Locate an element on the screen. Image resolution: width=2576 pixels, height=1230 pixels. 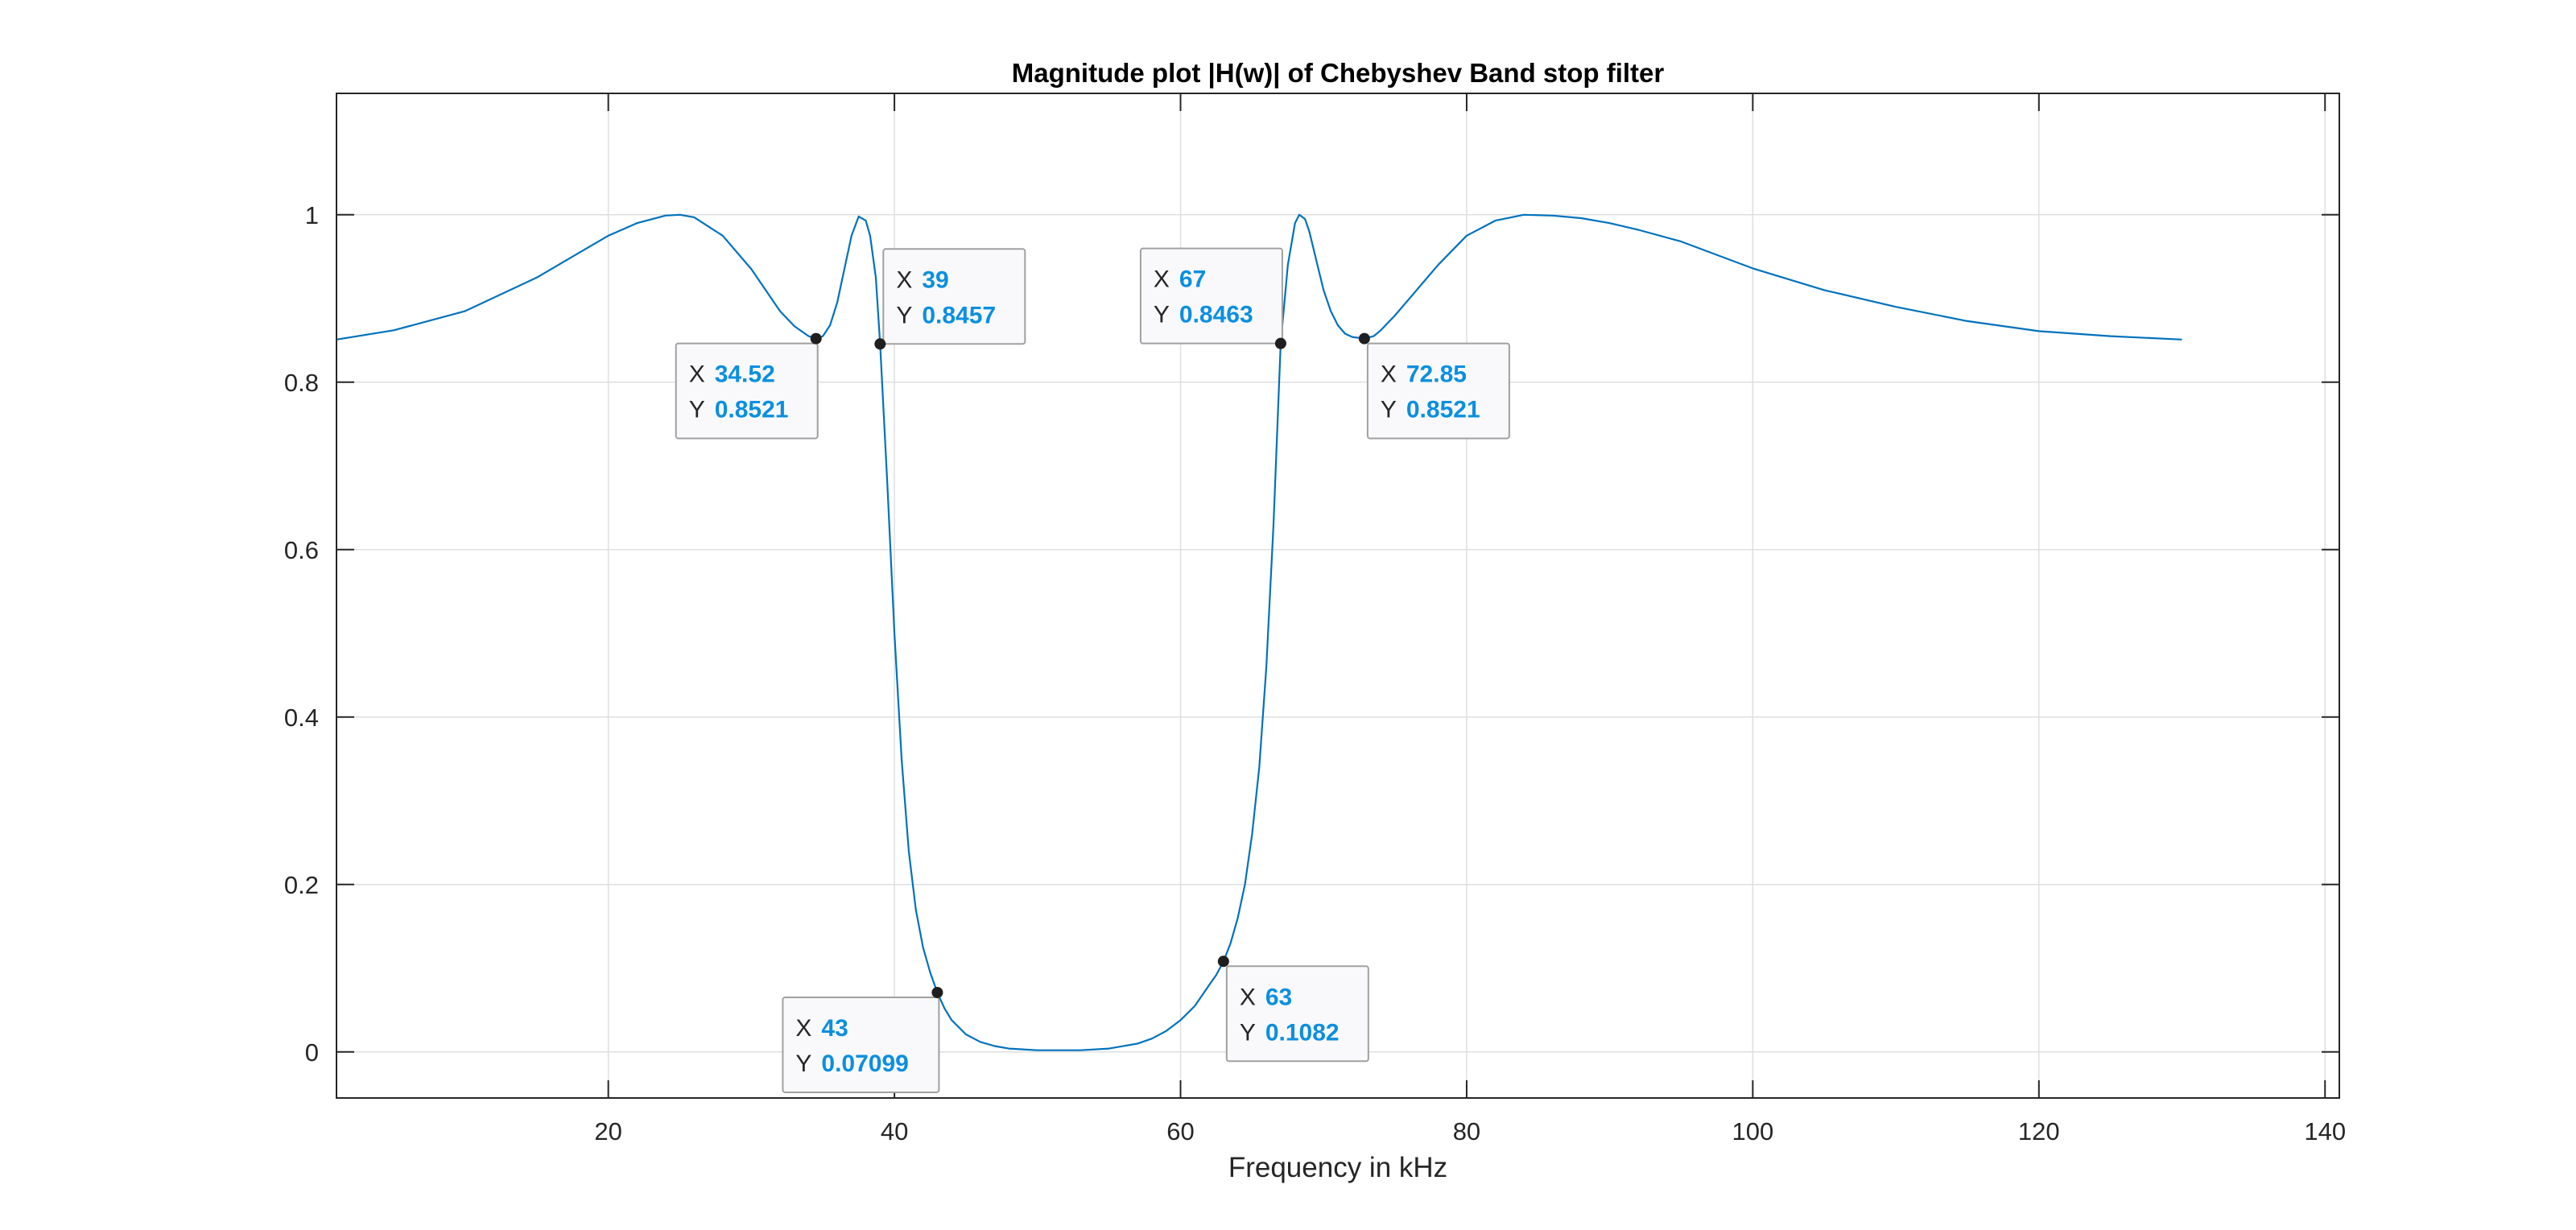
datatip-y-value: 0.8463 is located at coordinates (1216, 315).